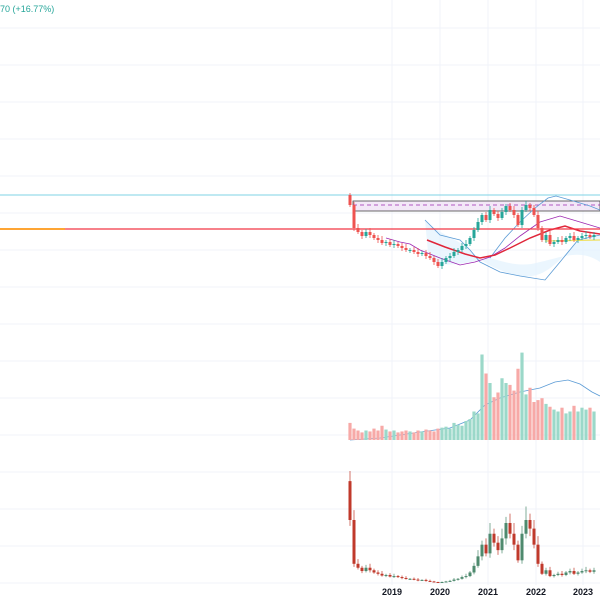 This screenshot has height=600, width=600. What do you see at coordinates (27, 9) in the screenshot?
I see `price-change-label: 70 (+16.77%)` at bounding box center [27, 9].